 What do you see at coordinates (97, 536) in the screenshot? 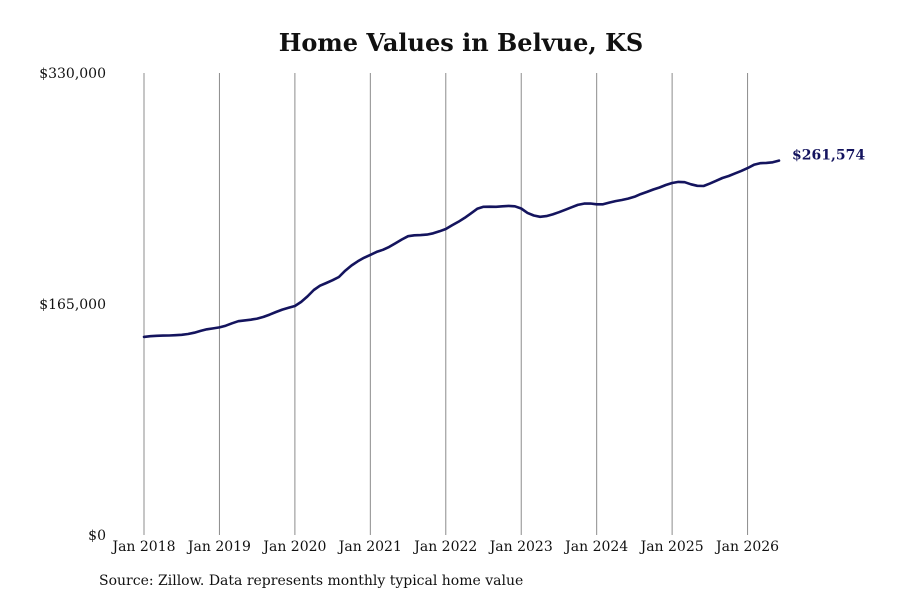
I see `y-tick-label: $0` at bounding box center [97, 536].